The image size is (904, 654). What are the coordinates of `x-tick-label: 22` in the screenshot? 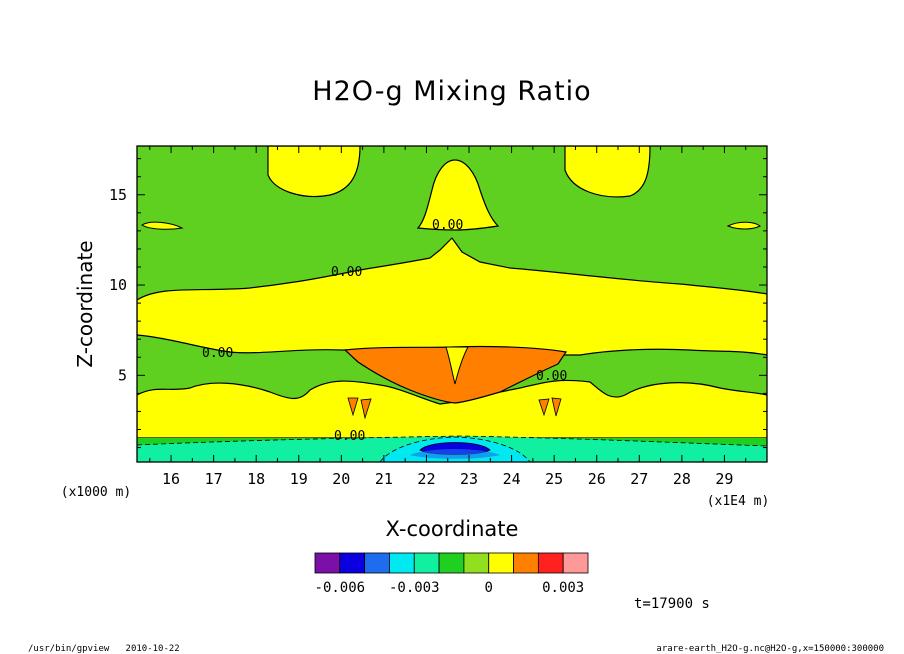 It's located at (426, 479).